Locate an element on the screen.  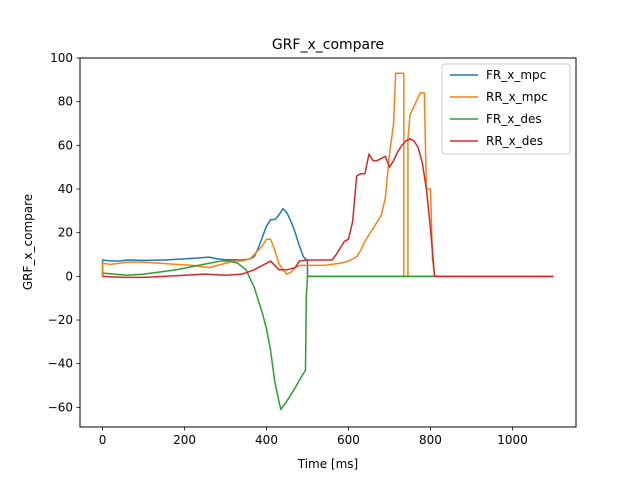
y-tick-label: 60 is located at coordinates (65, 145).